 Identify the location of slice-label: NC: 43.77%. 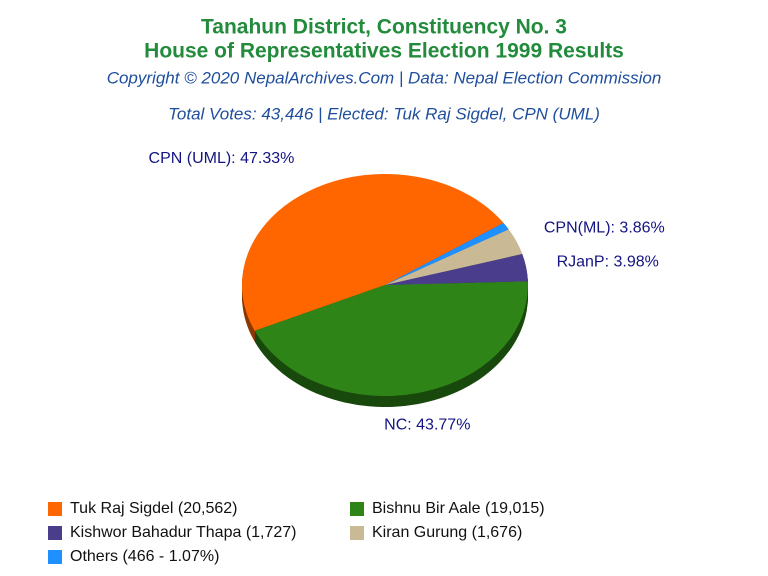
(427, 425).